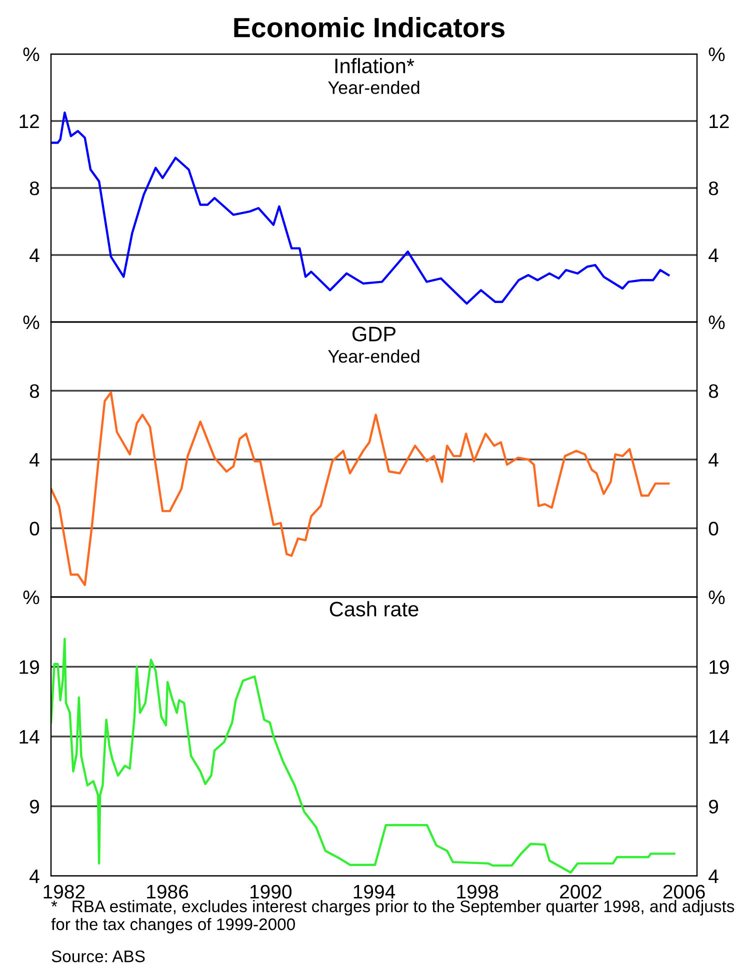 This screenshot has height=974, width=738. What do you see at coordinates (64, 891) in the screenshot?
I see `x-tick-label: 1982` at bounding box center [64, 891].